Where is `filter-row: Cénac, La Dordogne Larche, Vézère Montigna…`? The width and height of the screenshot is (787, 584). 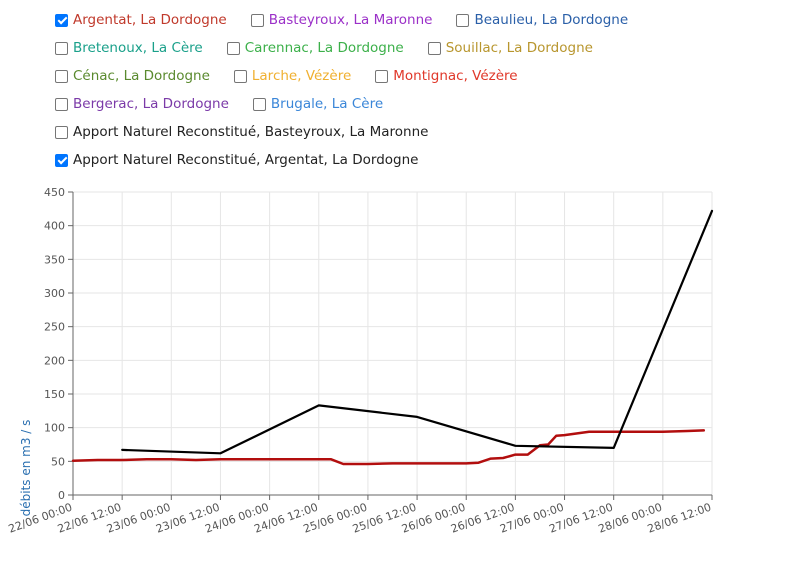 filter-row: Cénac, La Dordogne Larche, Vézère Montigna… is located at coordinates (415, 76).